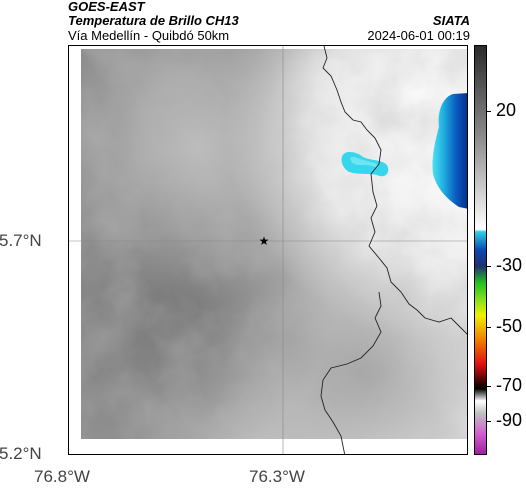  What do you see at coordinates (21, 453) in the screenshot?
I see `lat-tick-label-2: 5.2°N` at bounding box center [21, 453].